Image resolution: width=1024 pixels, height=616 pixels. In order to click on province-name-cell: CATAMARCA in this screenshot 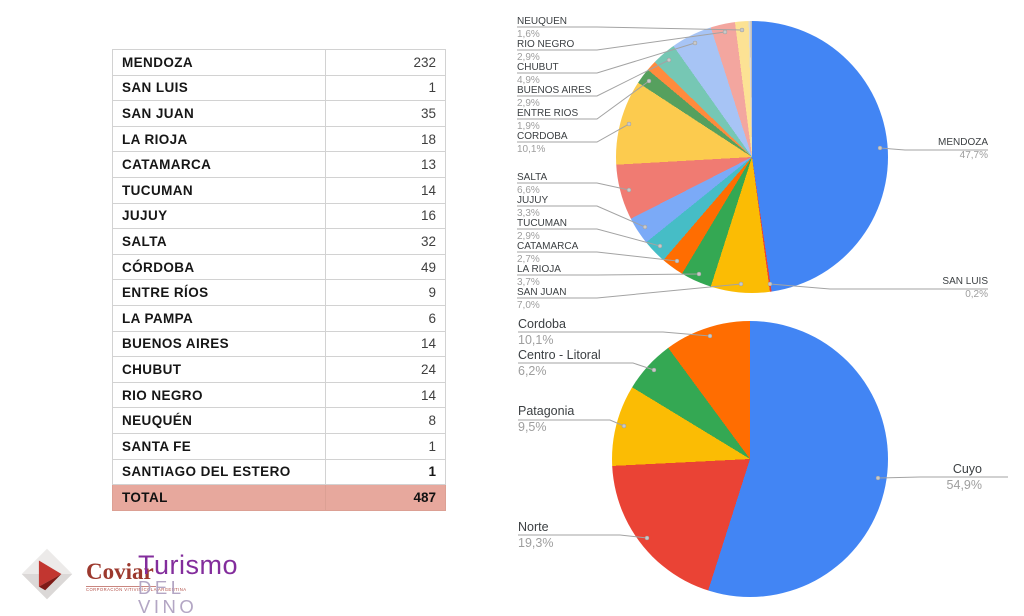, I will do `click(219, 164)`.